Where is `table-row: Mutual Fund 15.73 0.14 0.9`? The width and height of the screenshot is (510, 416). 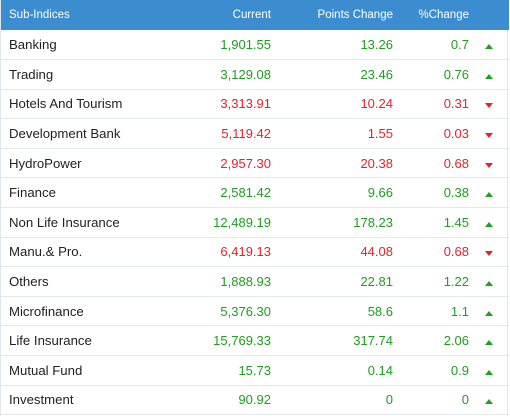
table-row: Mutual Fund 15.73 0.14 0.9 is located at coordinates (255, 371).